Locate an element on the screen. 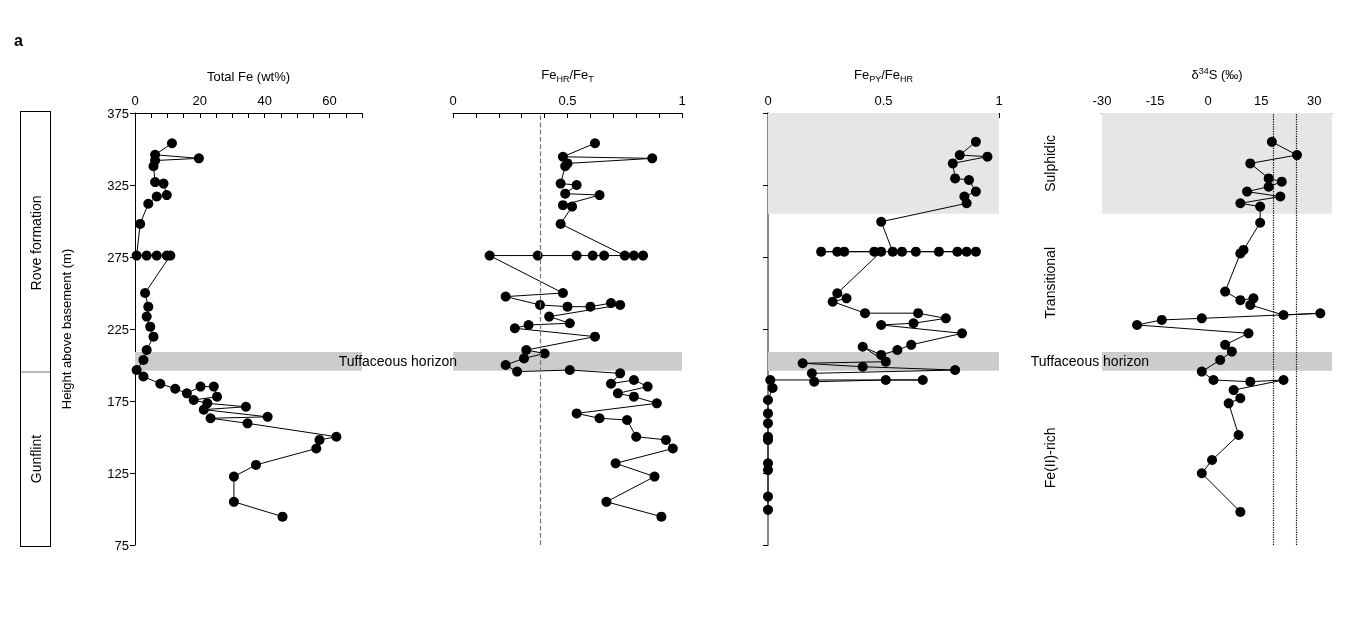 The width and height of the screenshot is (1366, 630). text: a is located at coordinates (18, 41).